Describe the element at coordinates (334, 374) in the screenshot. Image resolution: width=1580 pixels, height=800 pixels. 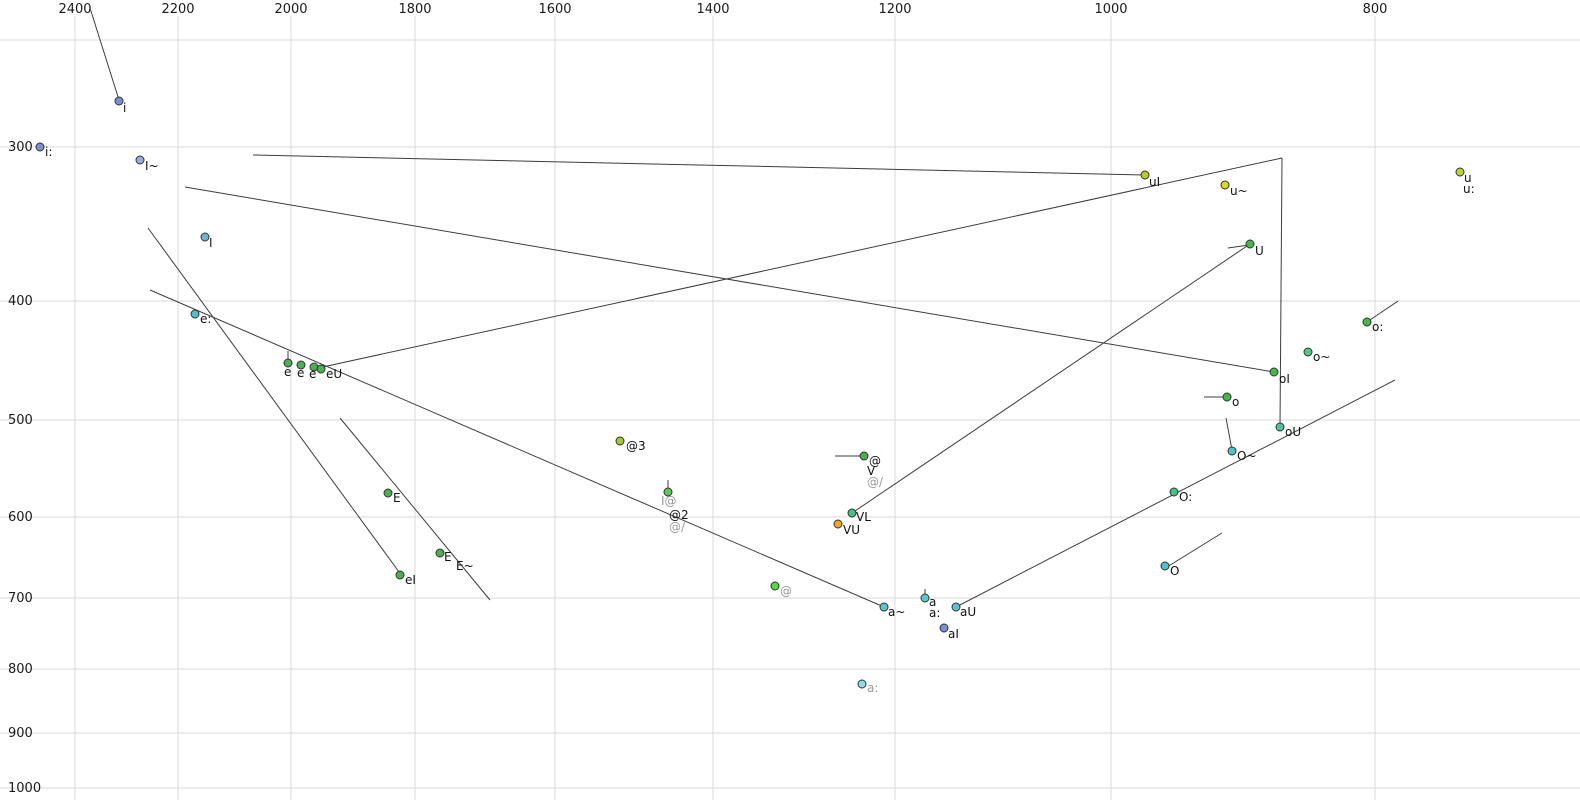
I see `vowel-point-label: eU` at that location.